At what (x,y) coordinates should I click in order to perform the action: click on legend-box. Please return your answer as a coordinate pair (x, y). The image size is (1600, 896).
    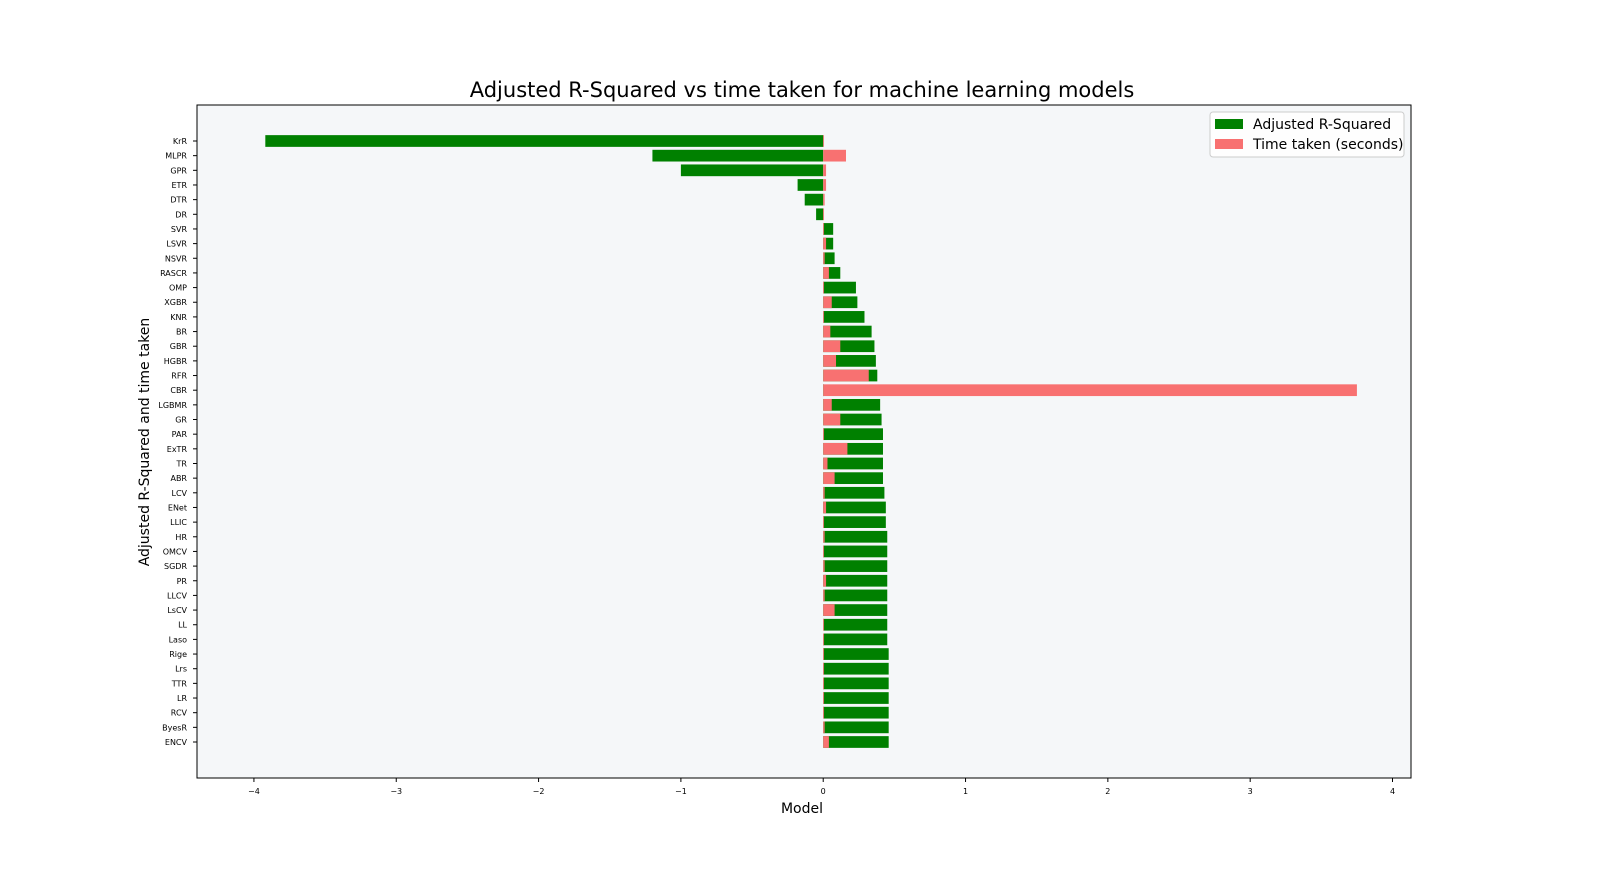
    Looking at the image, I should click on (1307, 134).